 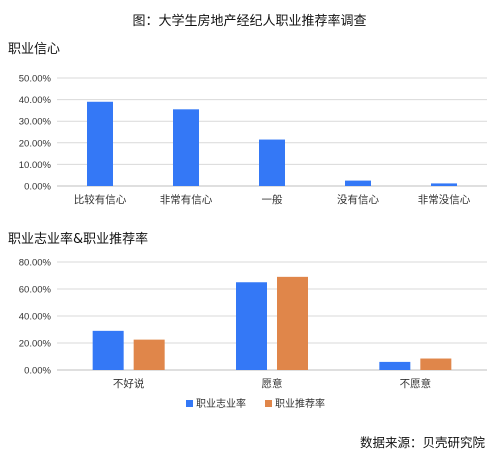 I want to click on x-category-label: 非常没信心, so click(x=444, y=199).